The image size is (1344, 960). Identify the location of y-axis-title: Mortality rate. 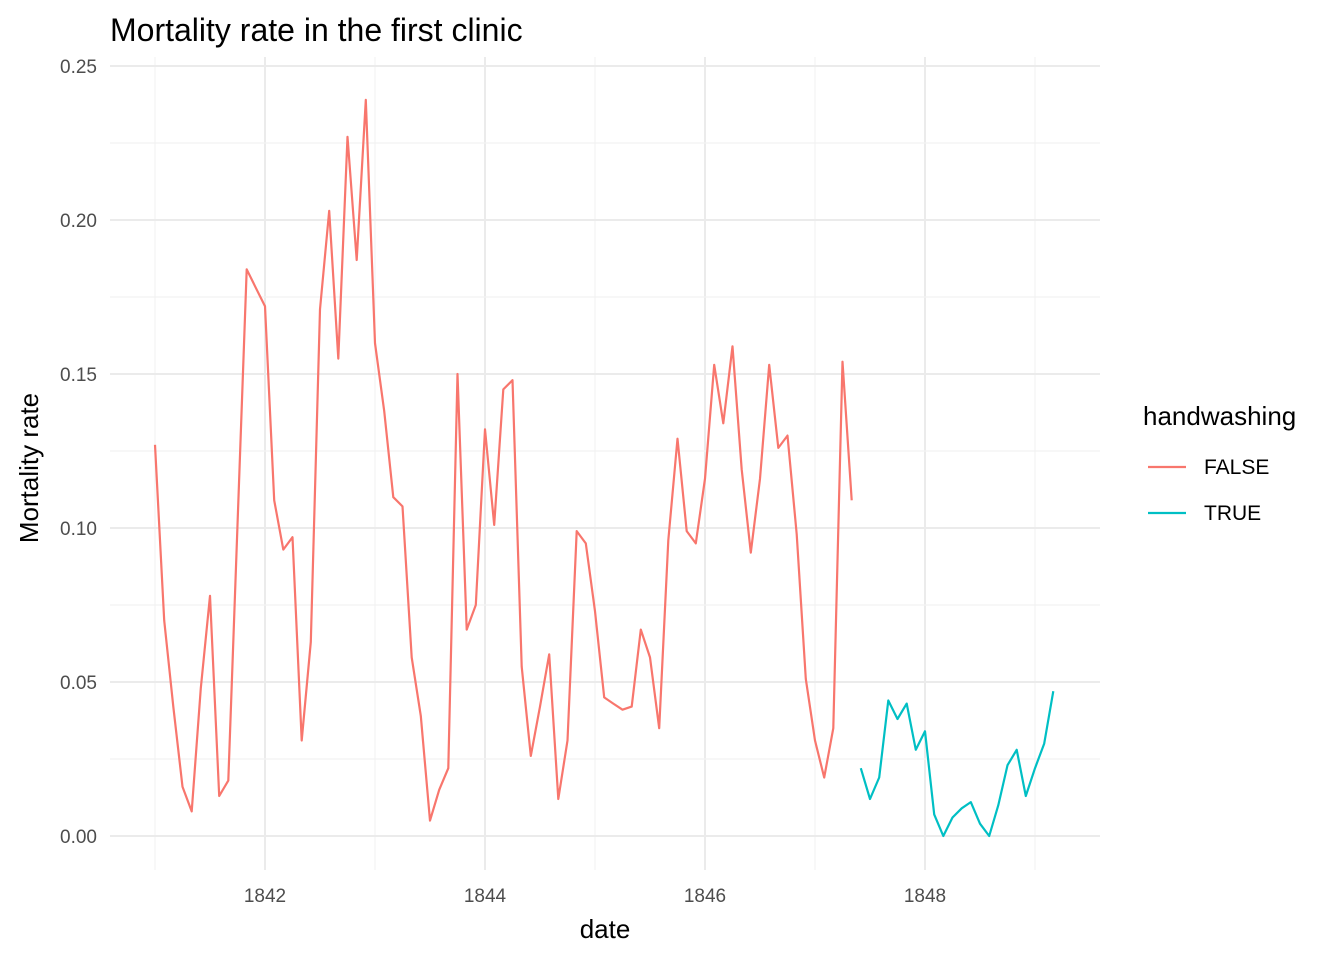
(29, 468).